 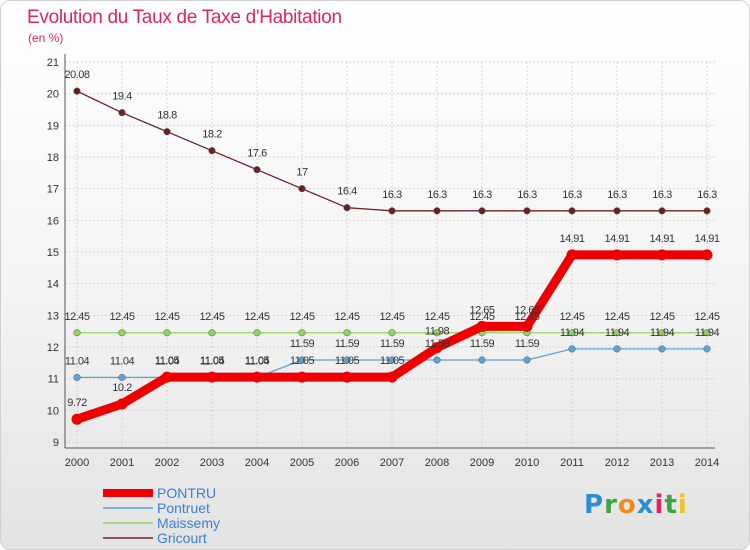 I want to click on y-tick-label: 17, so click(x=53, y=190).